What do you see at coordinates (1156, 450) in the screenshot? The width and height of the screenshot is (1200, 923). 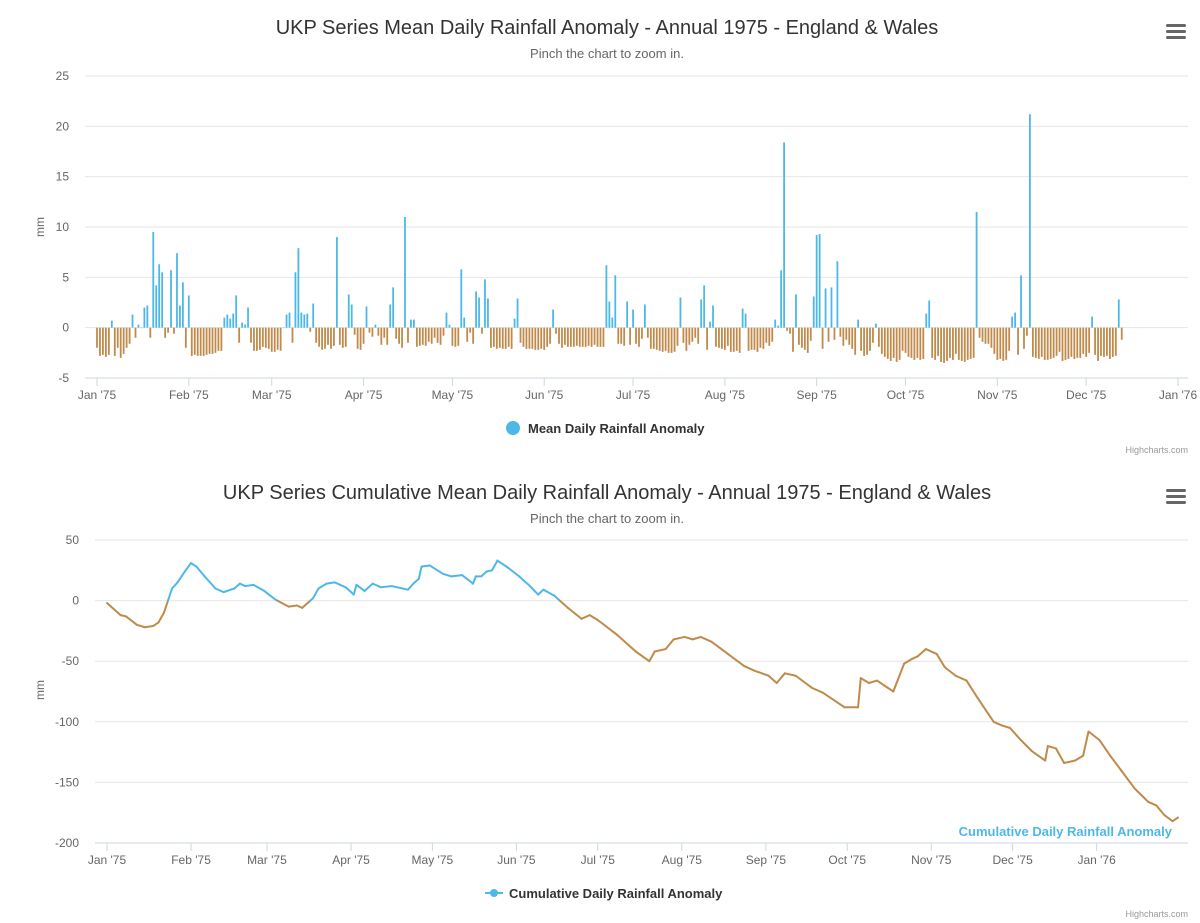 I see `chart-1-credits: Highcharts.com` at bounding box center [1156, 450].